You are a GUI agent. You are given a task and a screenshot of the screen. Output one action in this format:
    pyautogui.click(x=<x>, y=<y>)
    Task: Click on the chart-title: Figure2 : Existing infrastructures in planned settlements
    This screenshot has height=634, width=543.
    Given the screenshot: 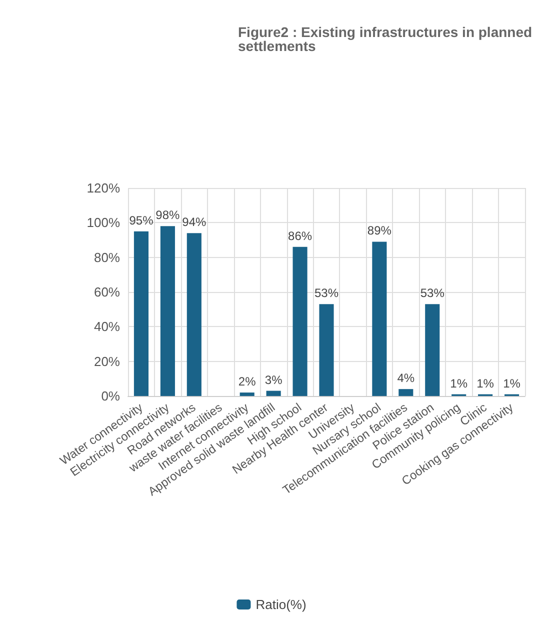 What is the action you would take?
    pyautogui.click(x=387, y=39)
    